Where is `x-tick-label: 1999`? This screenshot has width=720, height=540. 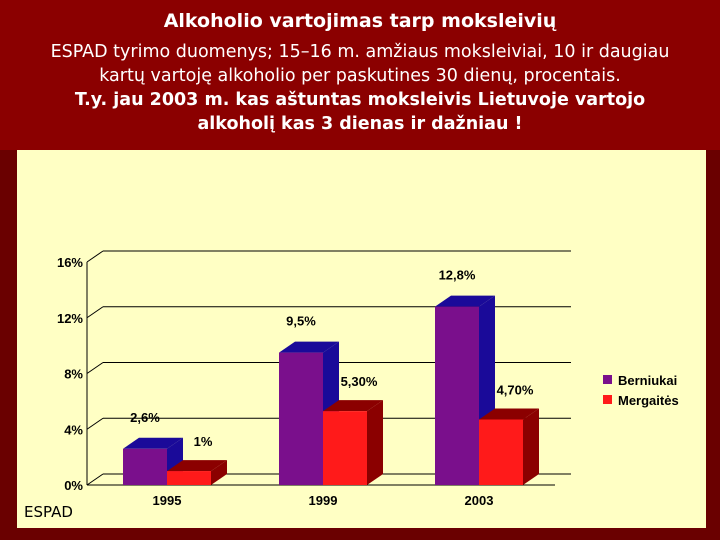
x-tick-label: 1999 is located at coordinates (323, 500).